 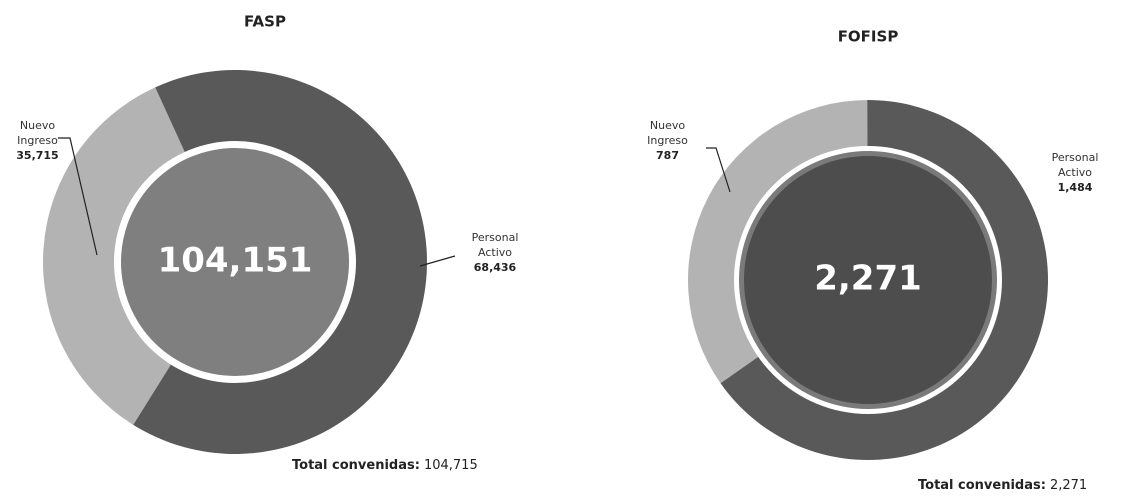 I want to click on value-label: 68,436, so click(x=495, y=267).